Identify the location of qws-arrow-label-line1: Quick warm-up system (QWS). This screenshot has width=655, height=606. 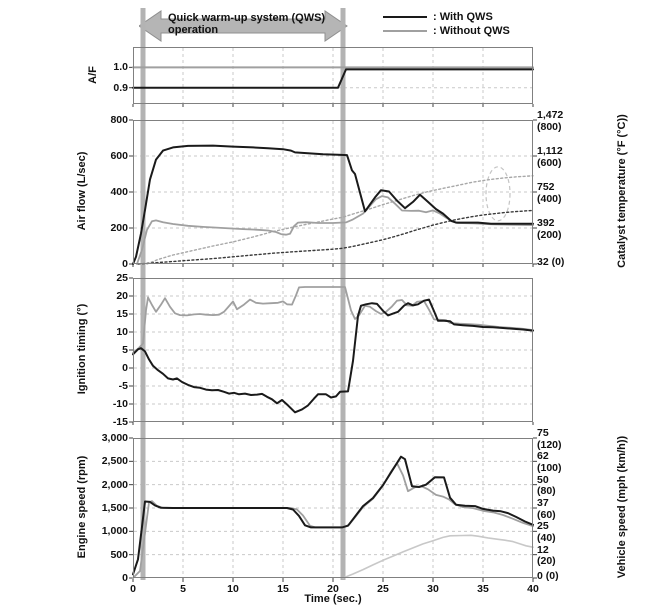
(247, 18).